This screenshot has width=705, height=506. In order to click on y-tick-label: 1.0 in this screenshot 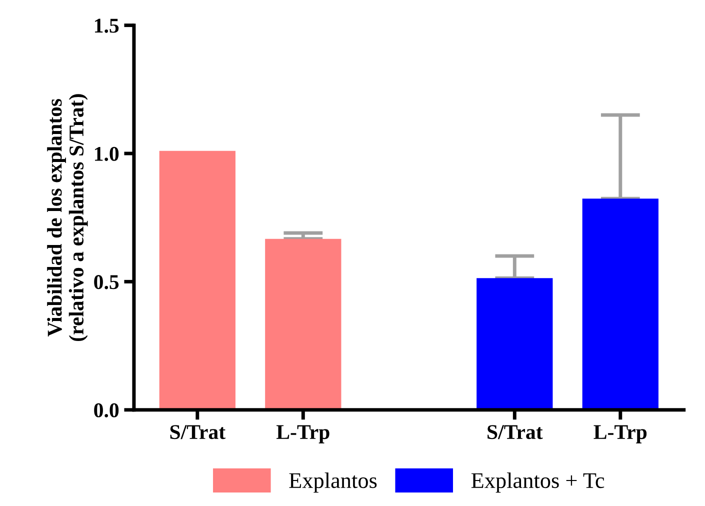, I will do `click(106, 154)`.